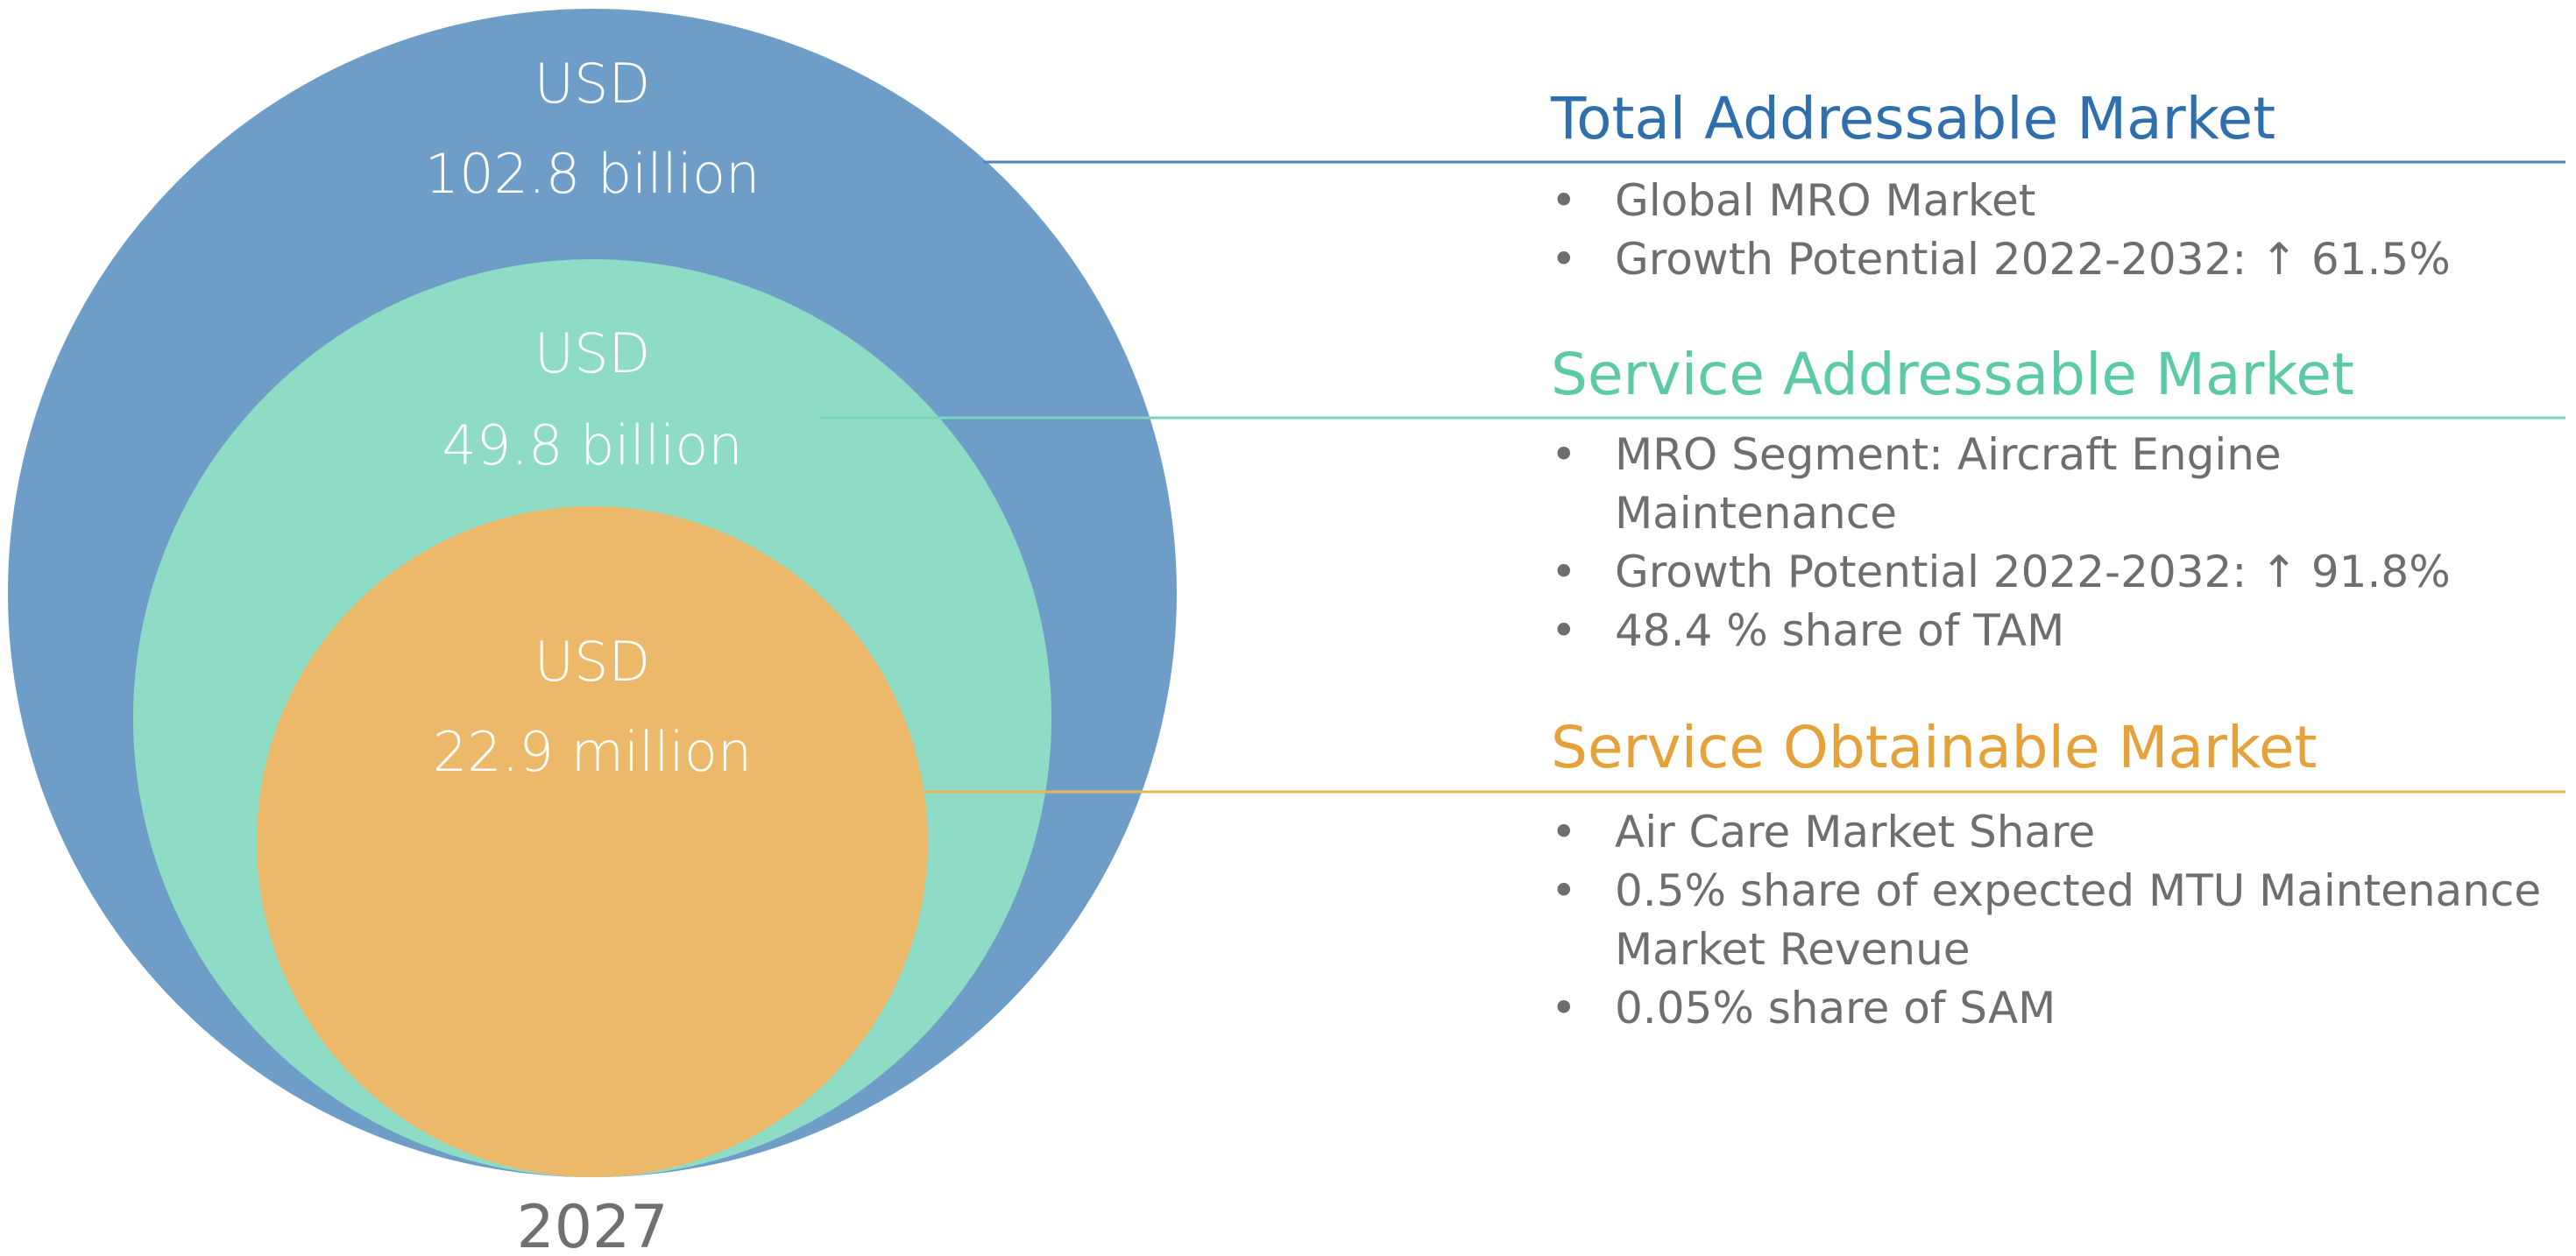 The height and width of the screenshot is (1256, 2576). I want to click on tam-heading: Total Addressable Market, so click(1912, 118).